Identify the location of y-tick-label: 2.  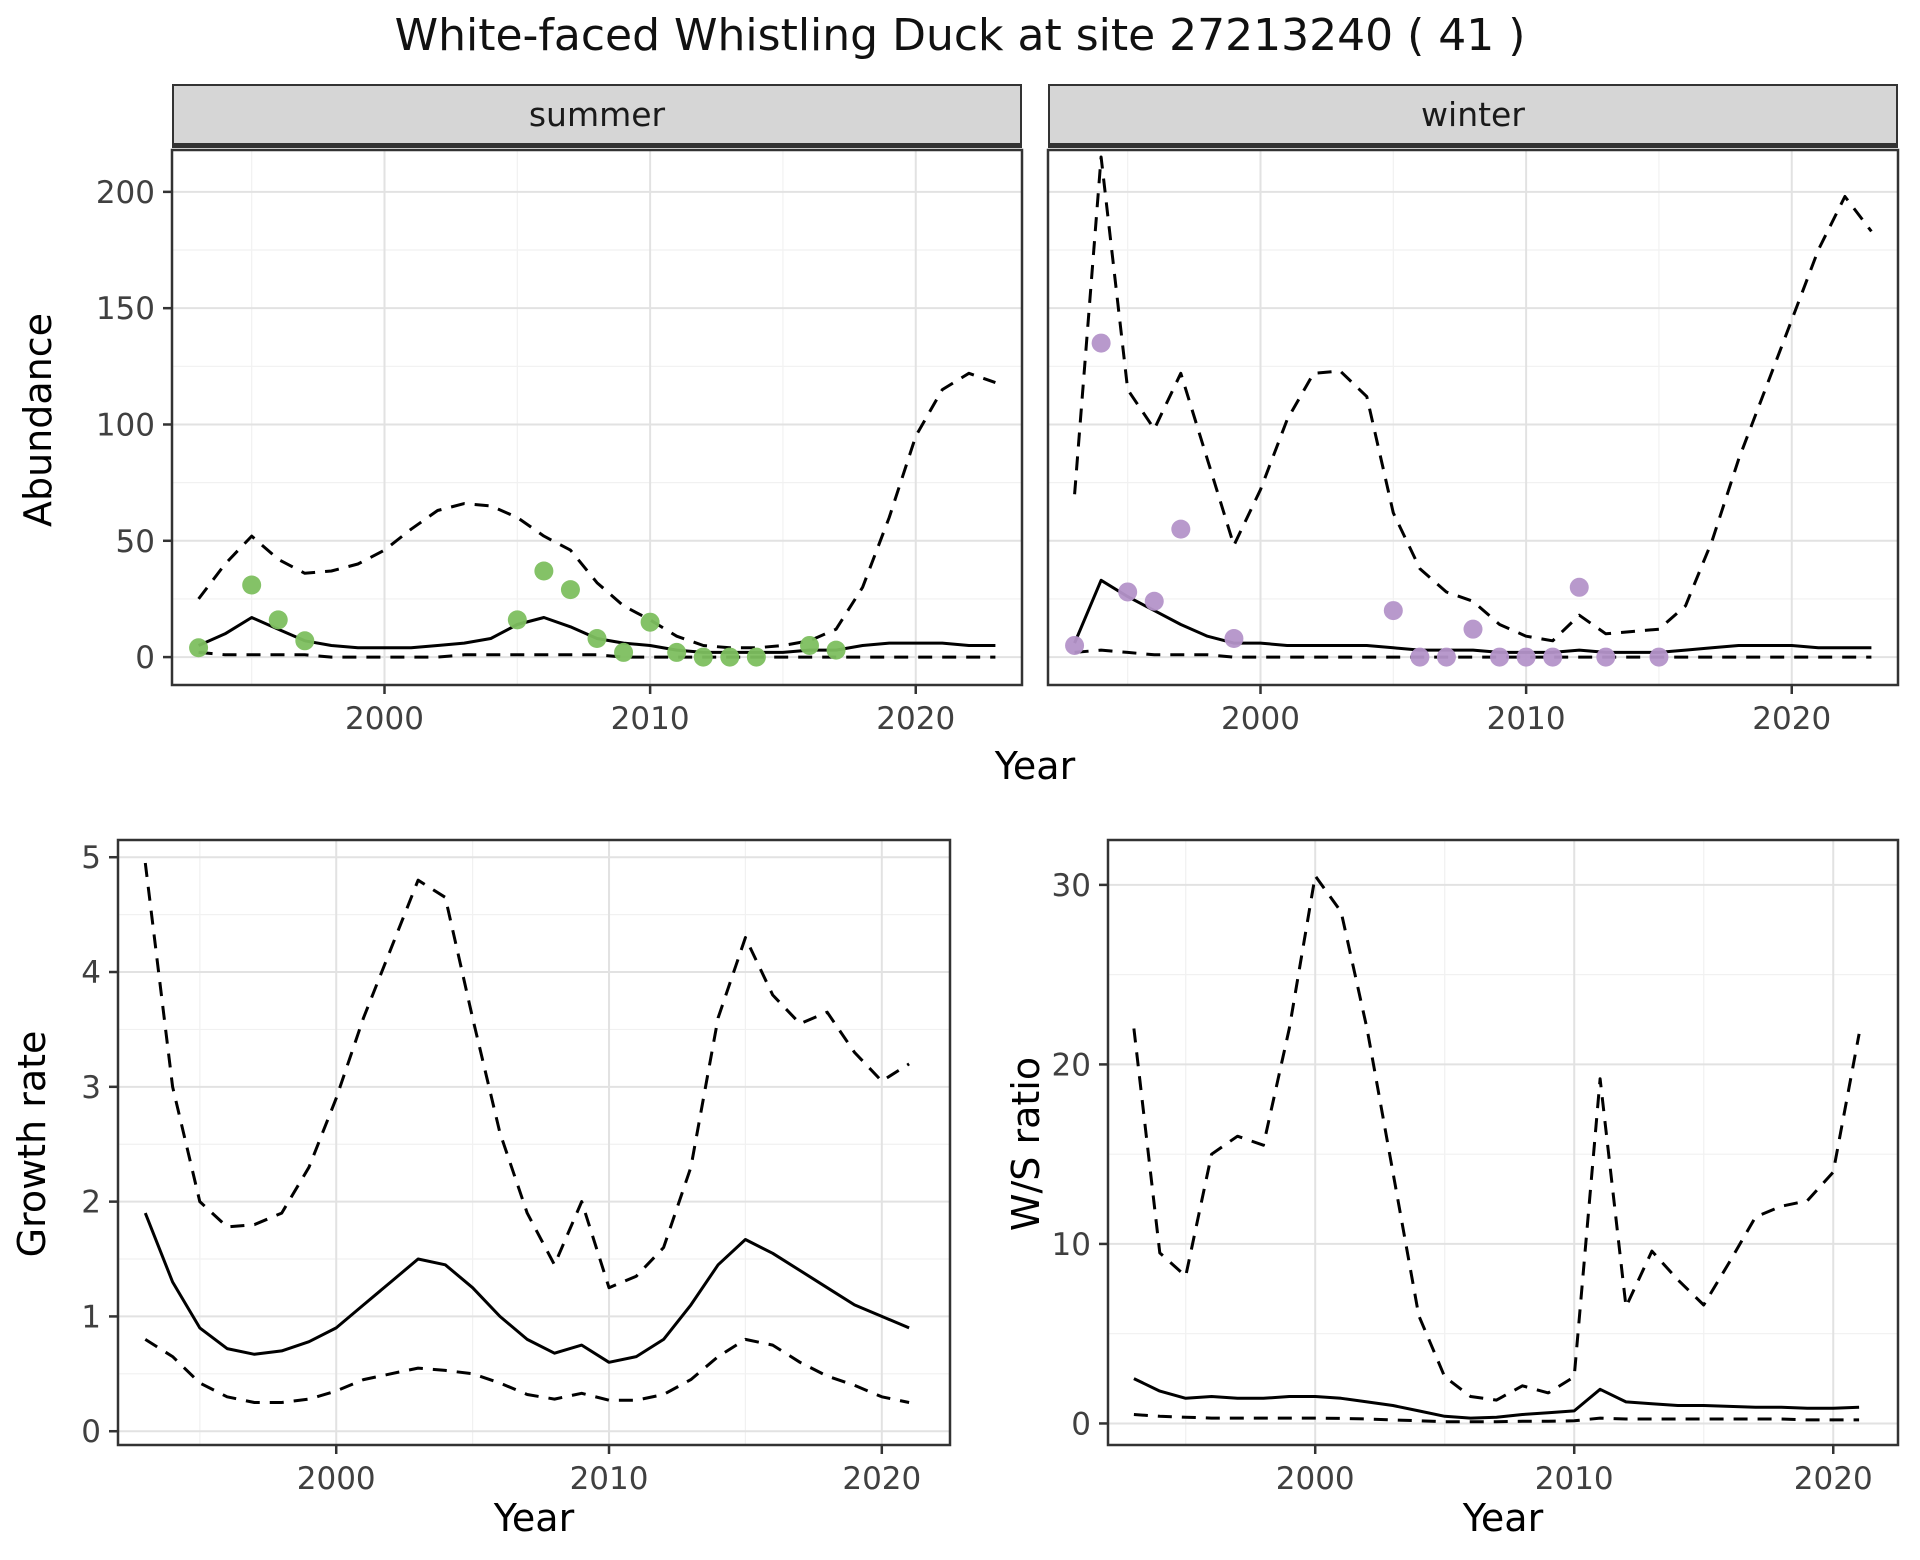
(91, 1203).